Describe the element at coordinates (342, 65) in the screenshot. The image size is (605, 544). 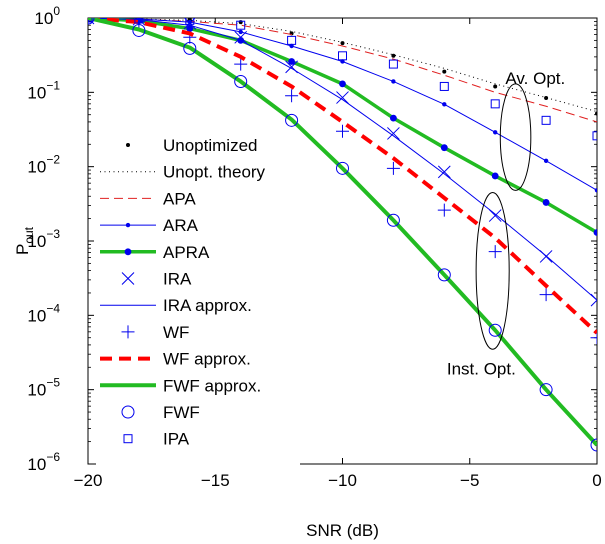
I see `series-line` at that location.